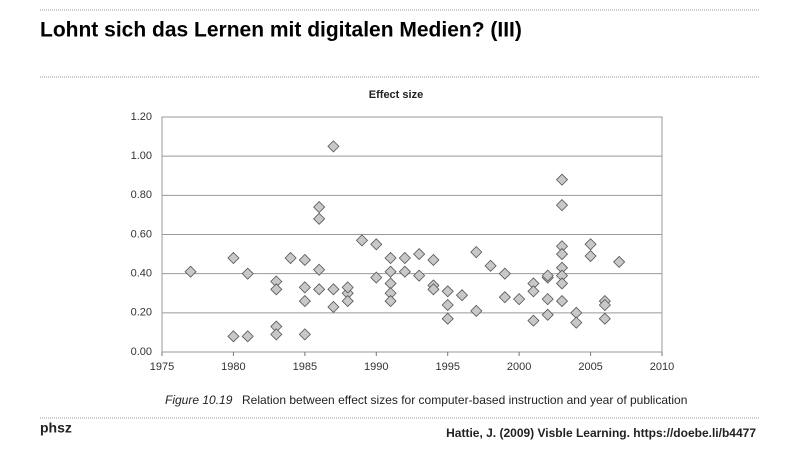 Image resolution: width=800 pixels, height=450 pixels. I want to click on y-tick-label: 1.00, so click(141, 156).